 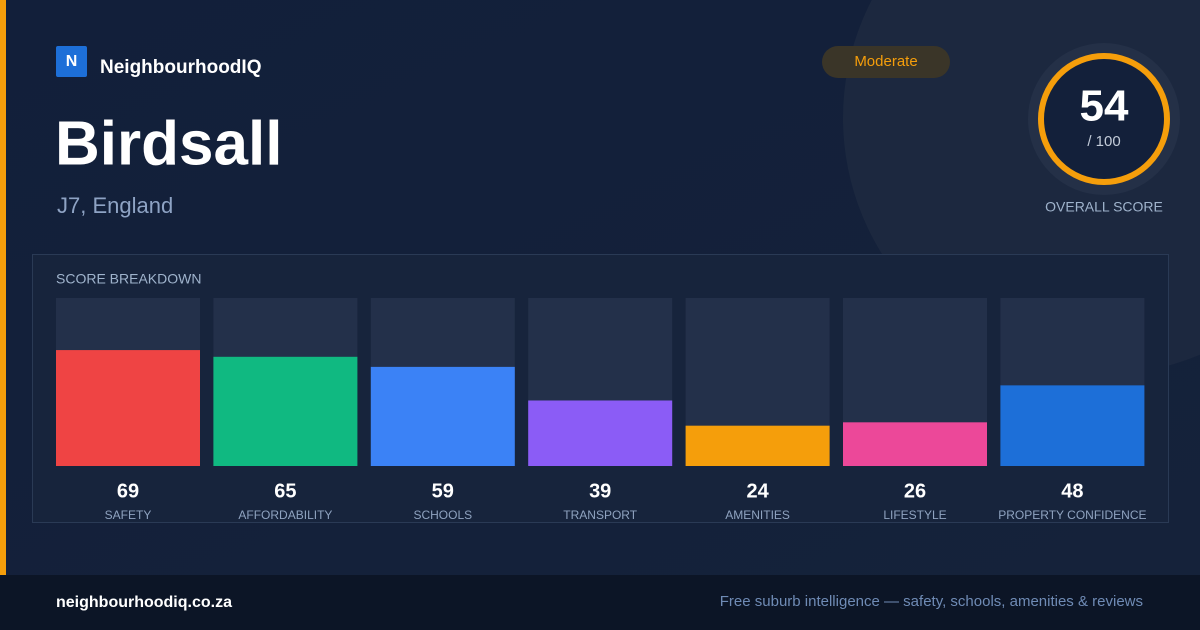 I want to click on badge, so click(x=886, y=62).